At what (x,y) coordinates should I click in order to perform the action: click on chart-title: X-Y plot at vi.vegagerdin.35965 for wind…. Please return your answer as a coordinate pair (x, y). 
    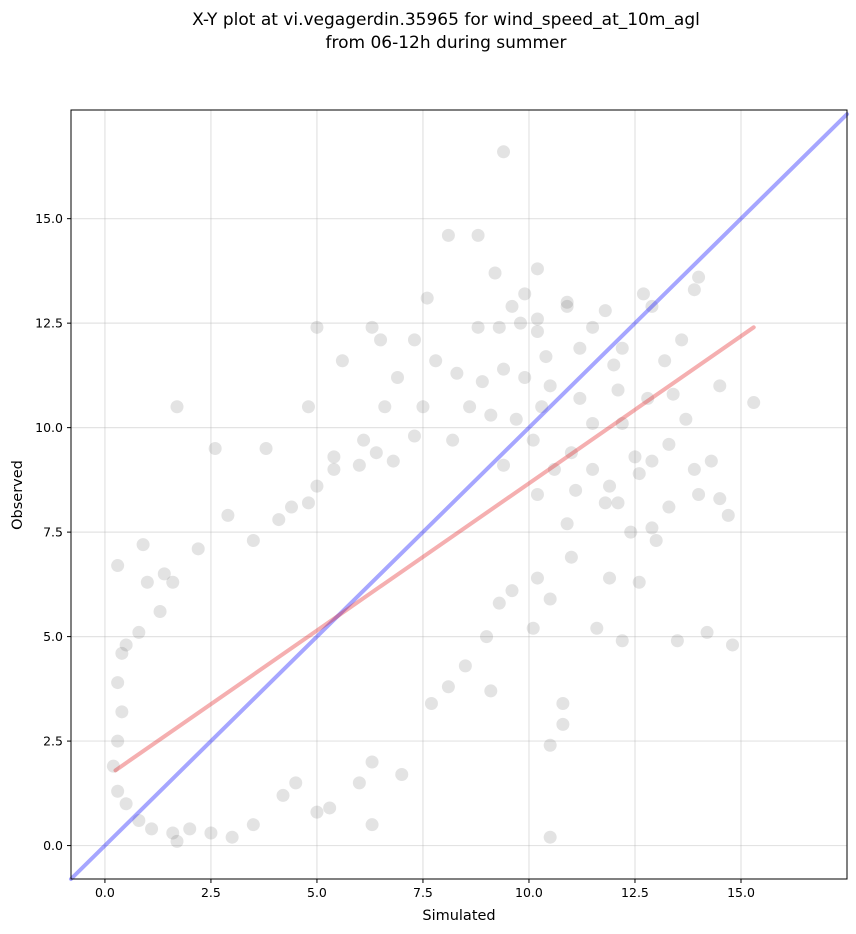
    Looking at the image, I should click on (446, 31).